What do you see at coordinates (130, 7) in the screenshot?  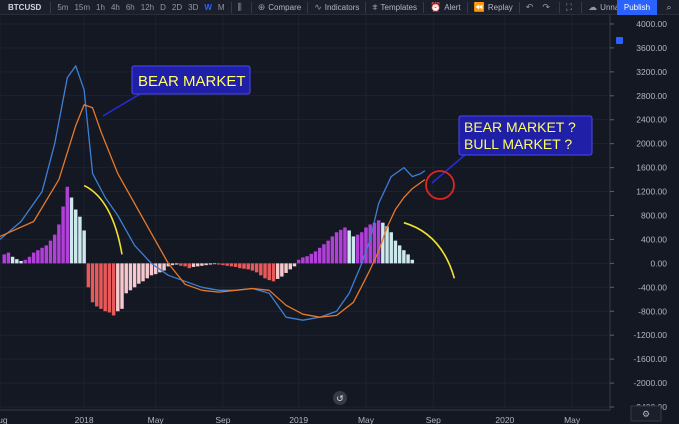 I see `interval-6h-button: 6h` at bounding box center [130, 7].